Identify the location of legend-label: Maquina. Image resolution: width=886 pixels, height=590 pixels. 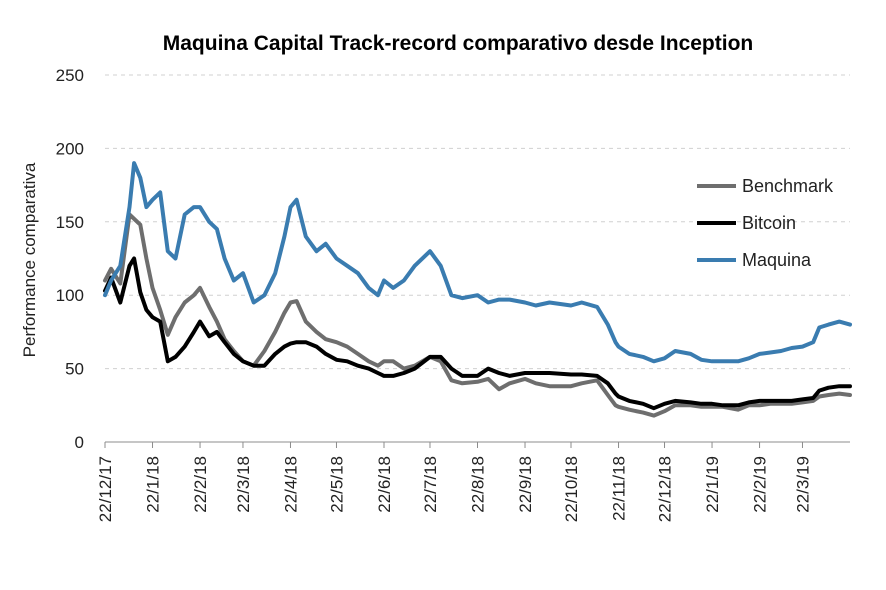
(777, 260).